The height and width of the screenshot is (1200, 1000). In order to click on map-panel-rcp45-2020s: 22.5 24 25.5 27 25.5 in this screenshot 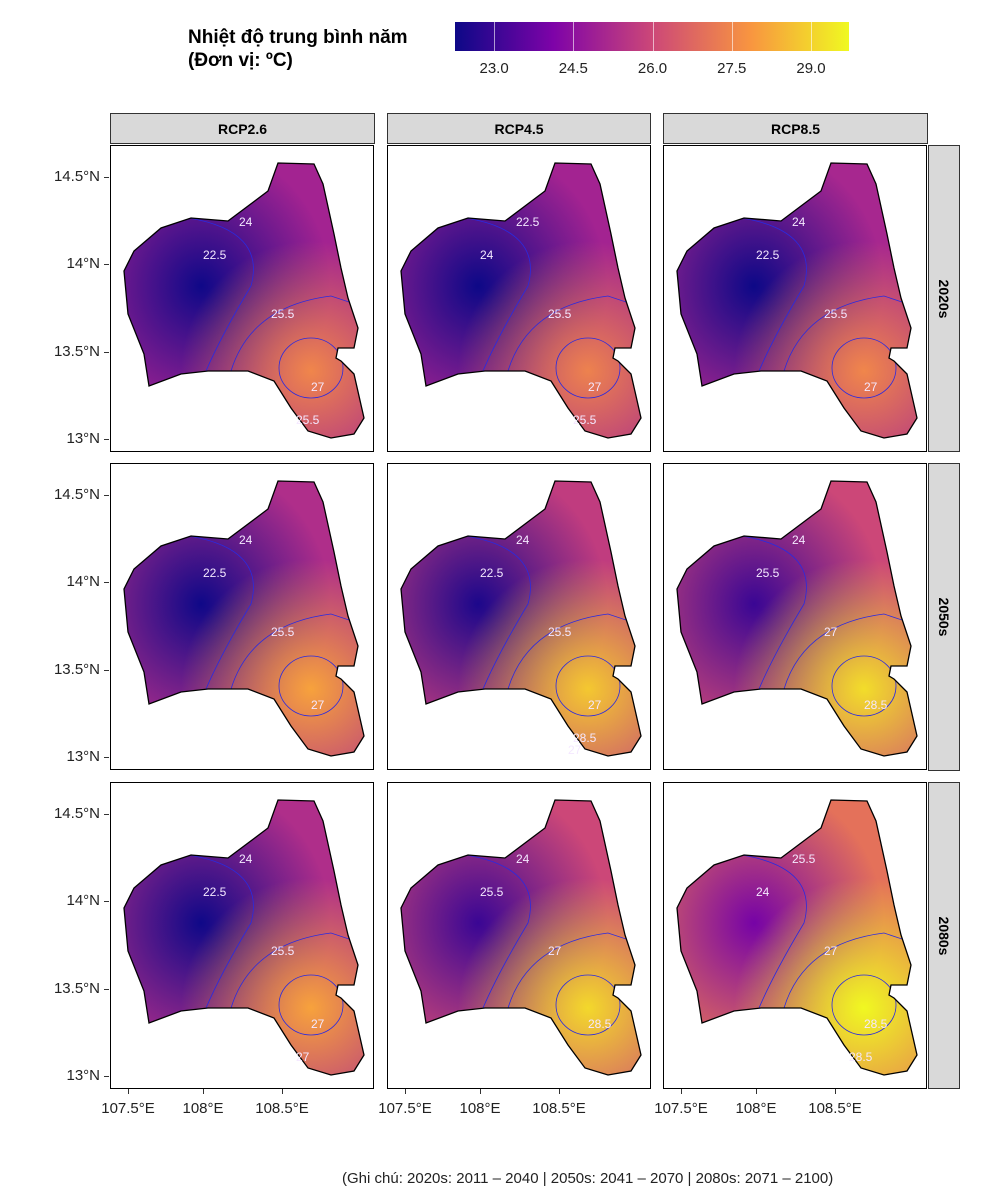, I will do `click(519, 298)`.